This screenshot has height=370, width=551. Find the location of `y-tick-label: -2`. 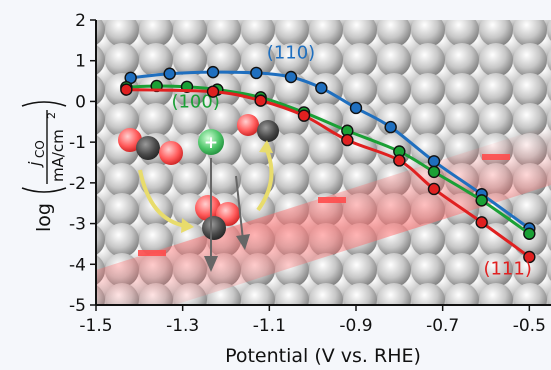

y-tick-label: -2 is located at coordinates (77, 184).